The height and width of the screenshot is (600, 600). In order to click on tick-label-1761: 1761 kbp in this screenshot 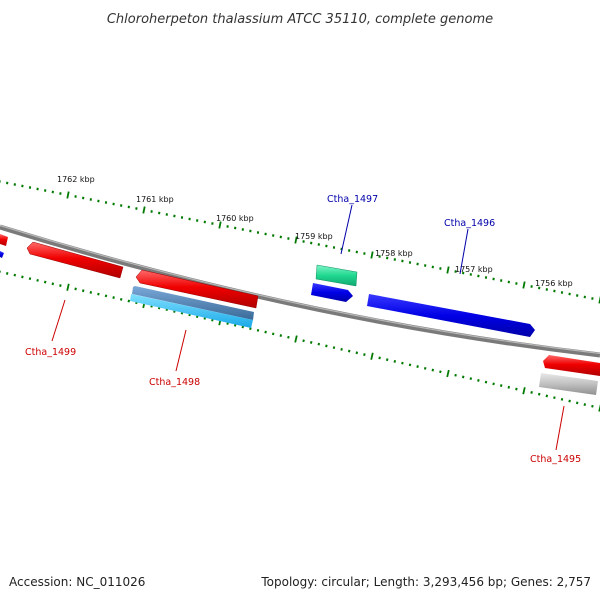, I will do `click(155, 199)`.